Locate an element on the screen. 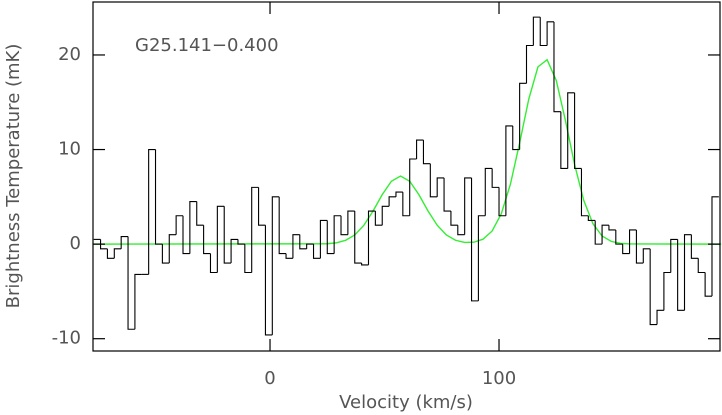  y-tick-label: -10 is located at coordinates (66, 338).